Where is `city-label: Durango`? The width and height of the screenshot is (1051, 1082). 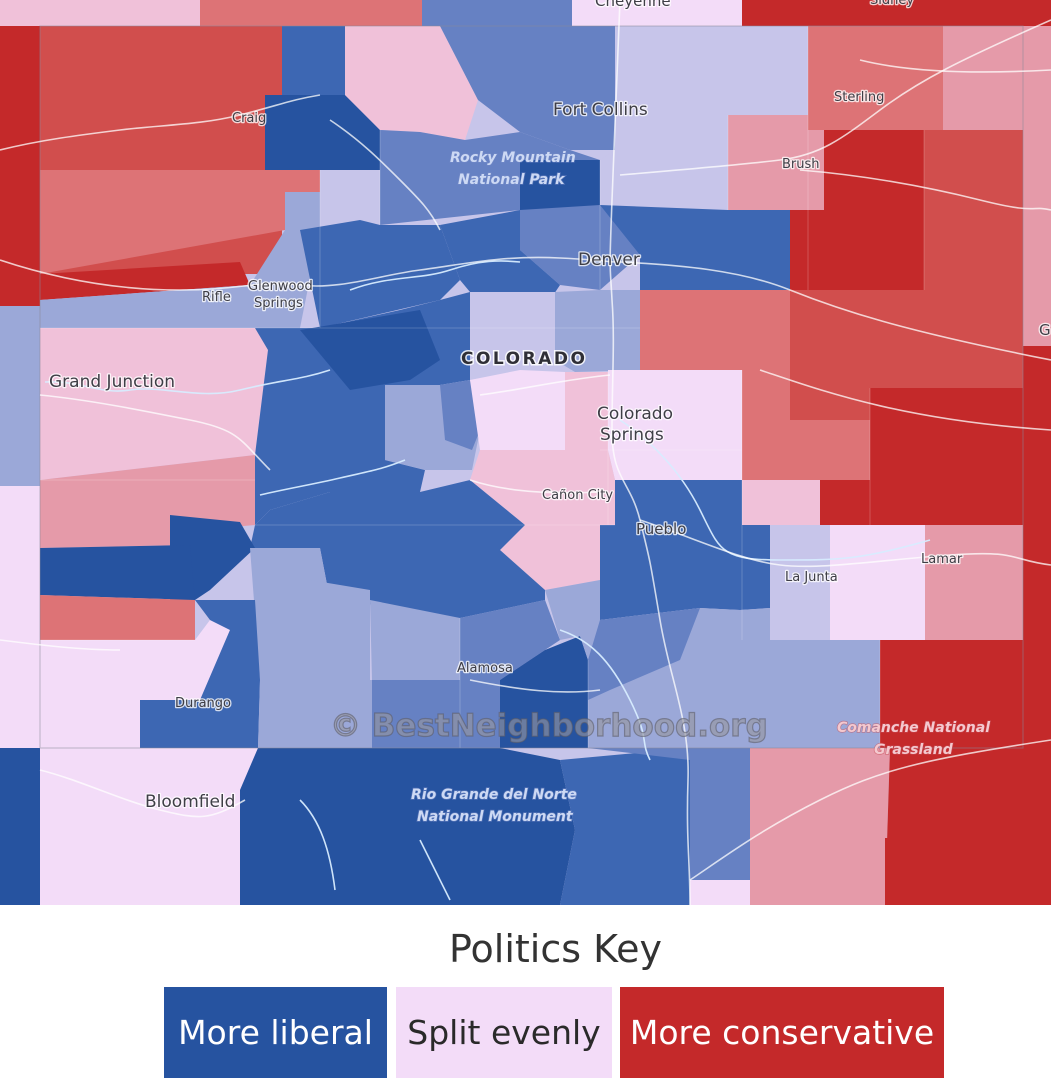 city-label: Durango is located at coordinates (203, 703).